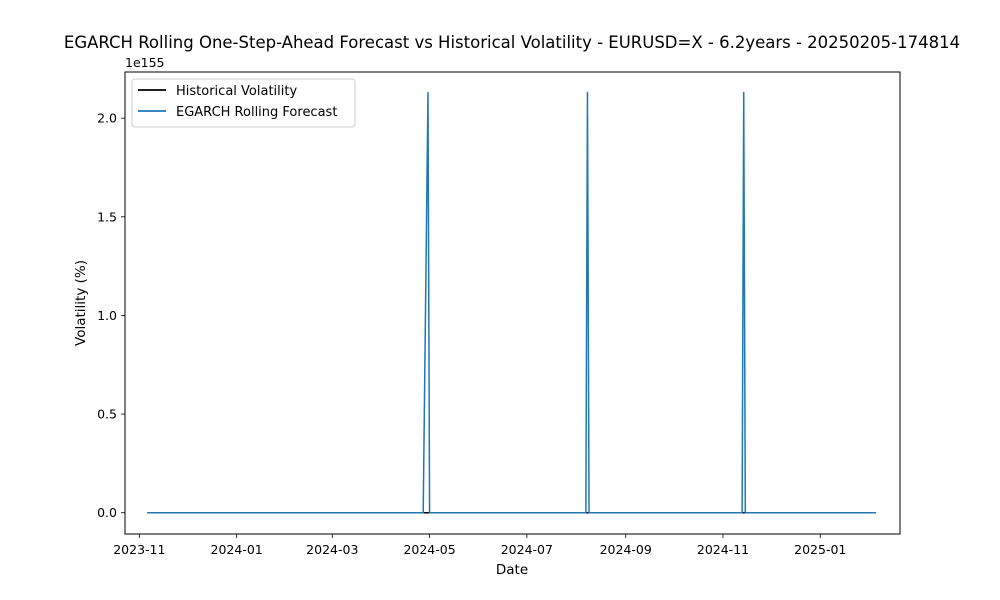 This screenshot has width=1000, height=600. Describe the element at coordinates (145, 62) in the screenshot. I see `y-offset-label: 1e155` at that location.